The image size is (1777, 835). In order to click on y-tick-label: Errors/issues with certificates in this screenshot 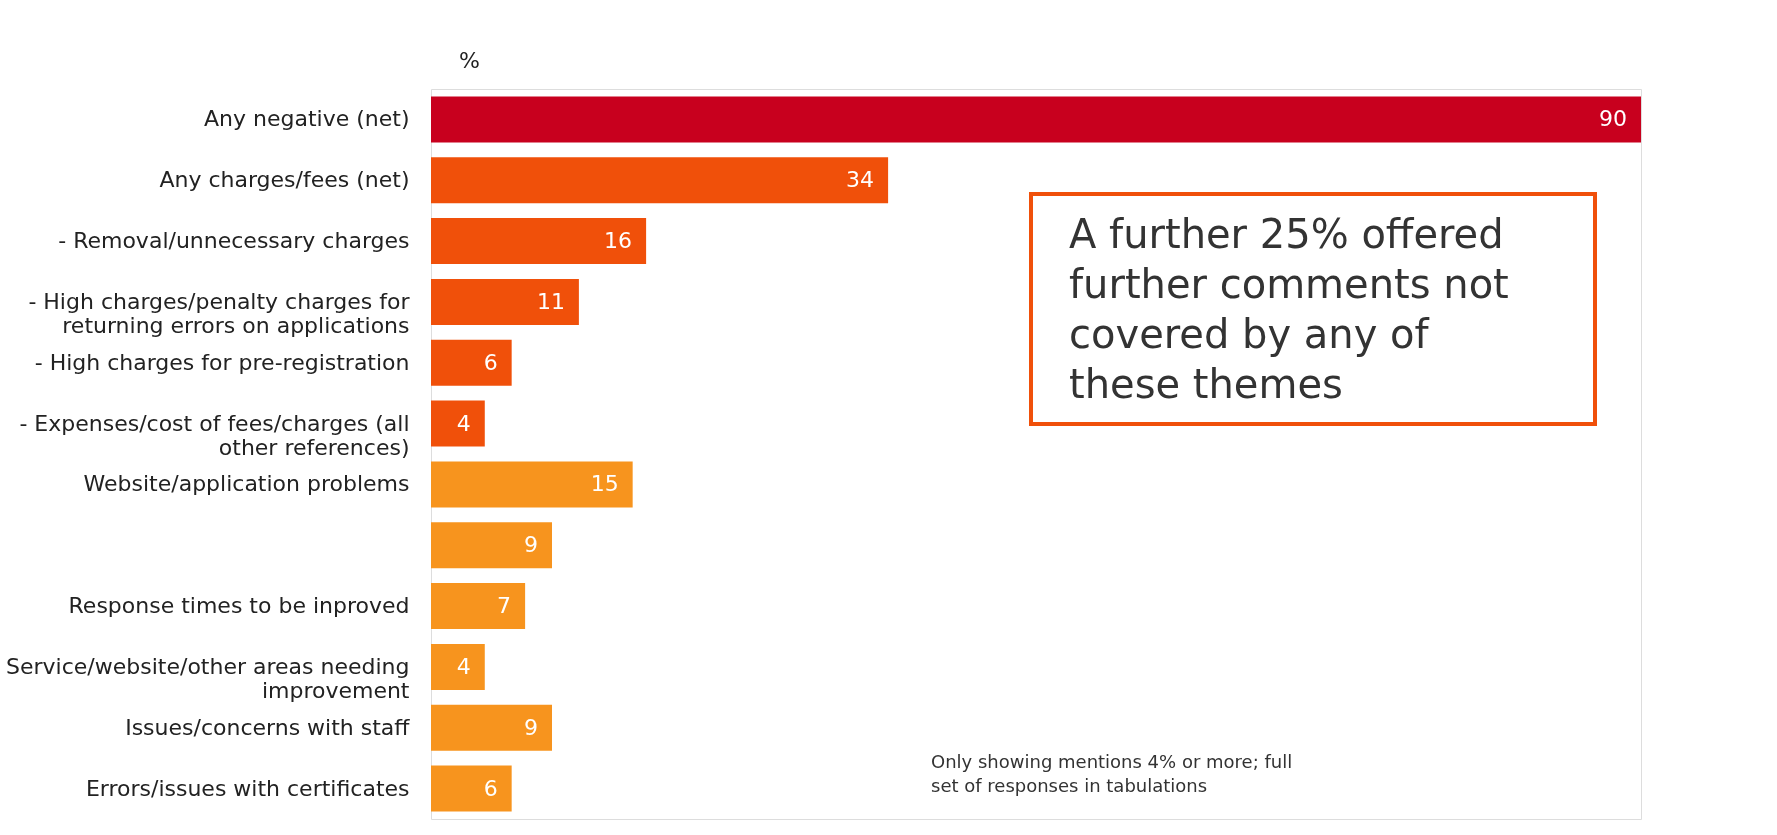, I will do `click(247, 788)`.